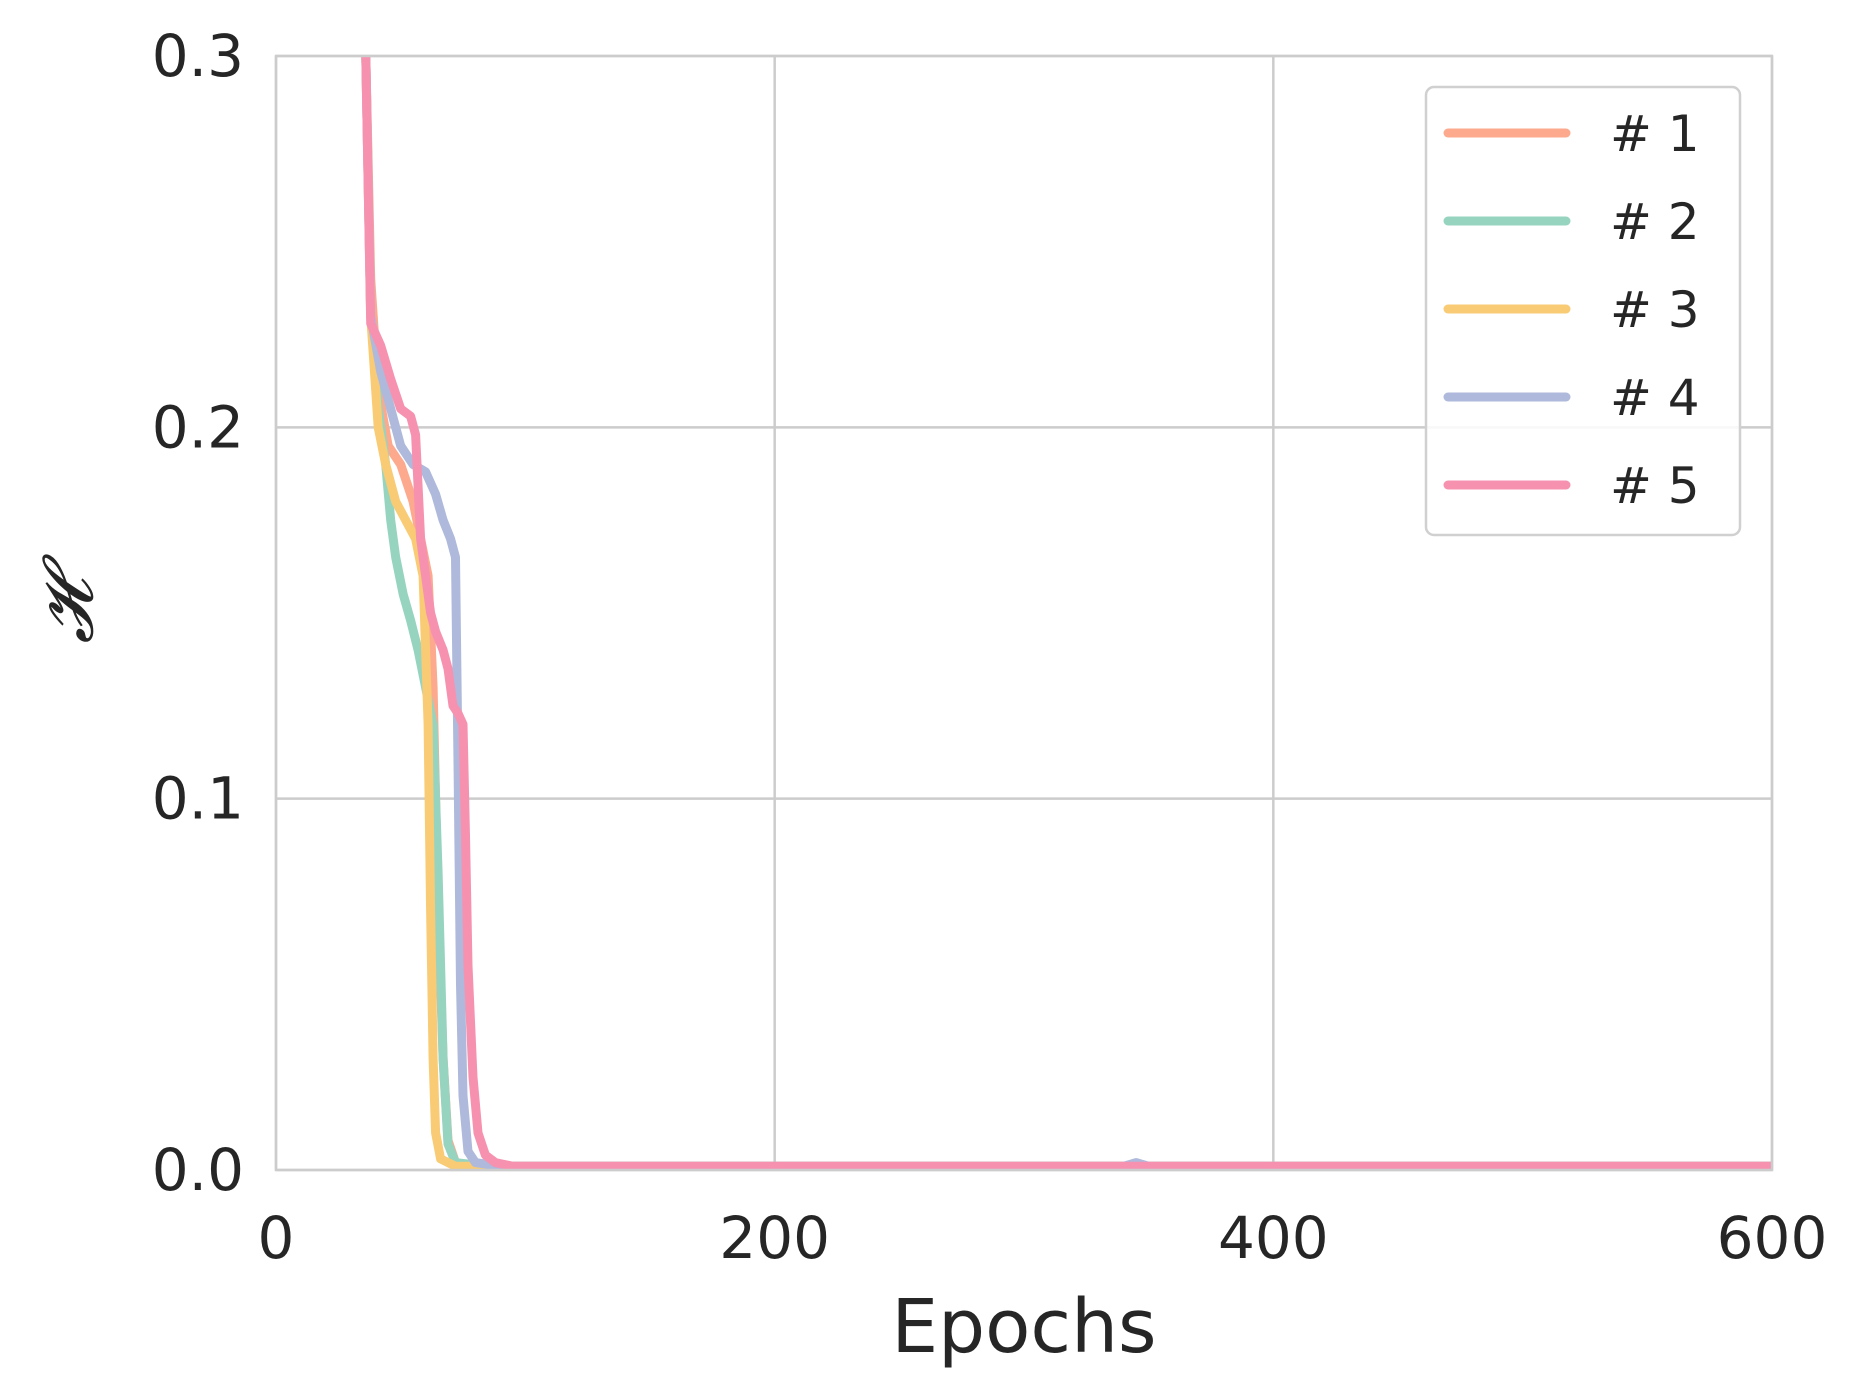 The image size is (1858, 1394). What do you see at coordinates (198, 613) in the screenshot?
I see `y-axis-ticks: 0.0 0.1 0.2 0.3` at bounding box center [198, 613].